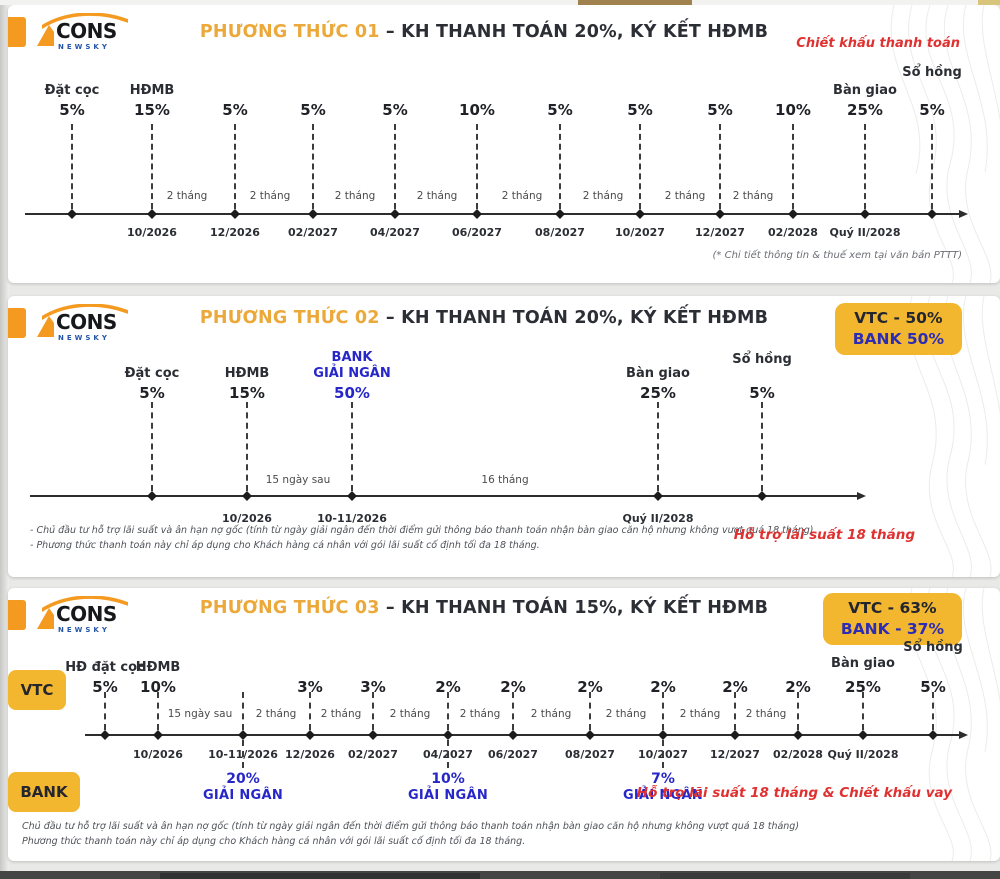 Image resolution: width=1000 pixels, height=879 pixels. What do you see at coordinates (945, 144) in the screenshot?
I see `topographic-contour-decoration` at bounding box center [945, 144].